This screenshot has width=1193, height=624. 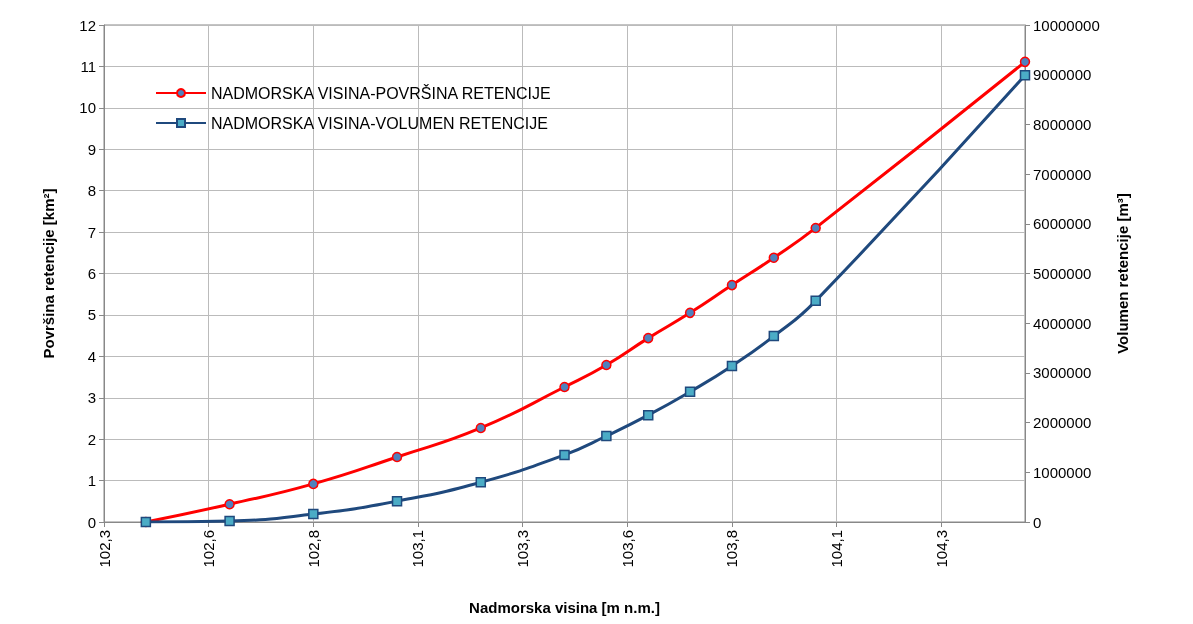 I want to click on x-tick-label: 103,3, so click(x=523, y=549).